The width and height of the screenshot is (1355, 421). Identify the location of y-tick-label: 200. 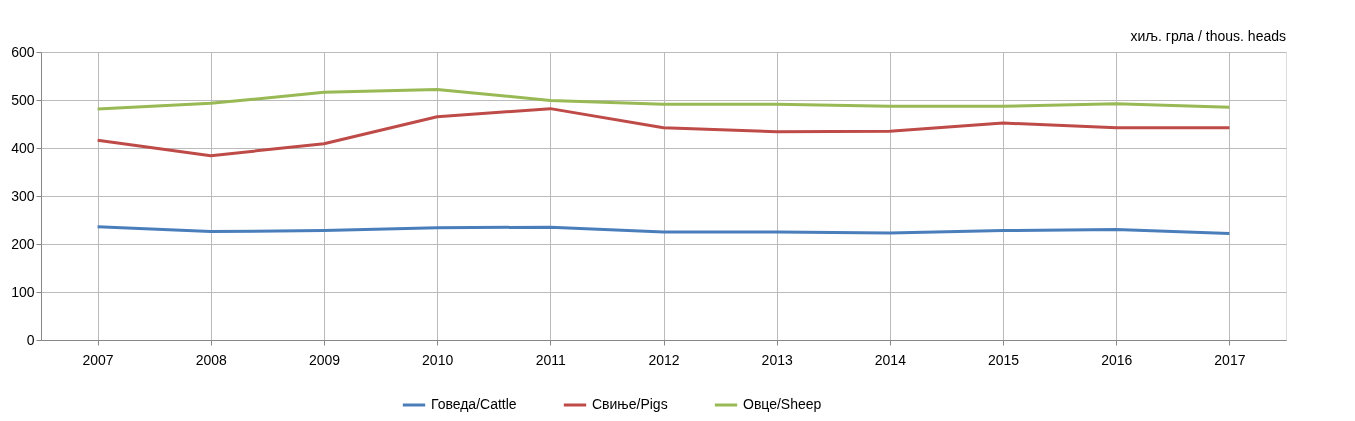
(23, 243).